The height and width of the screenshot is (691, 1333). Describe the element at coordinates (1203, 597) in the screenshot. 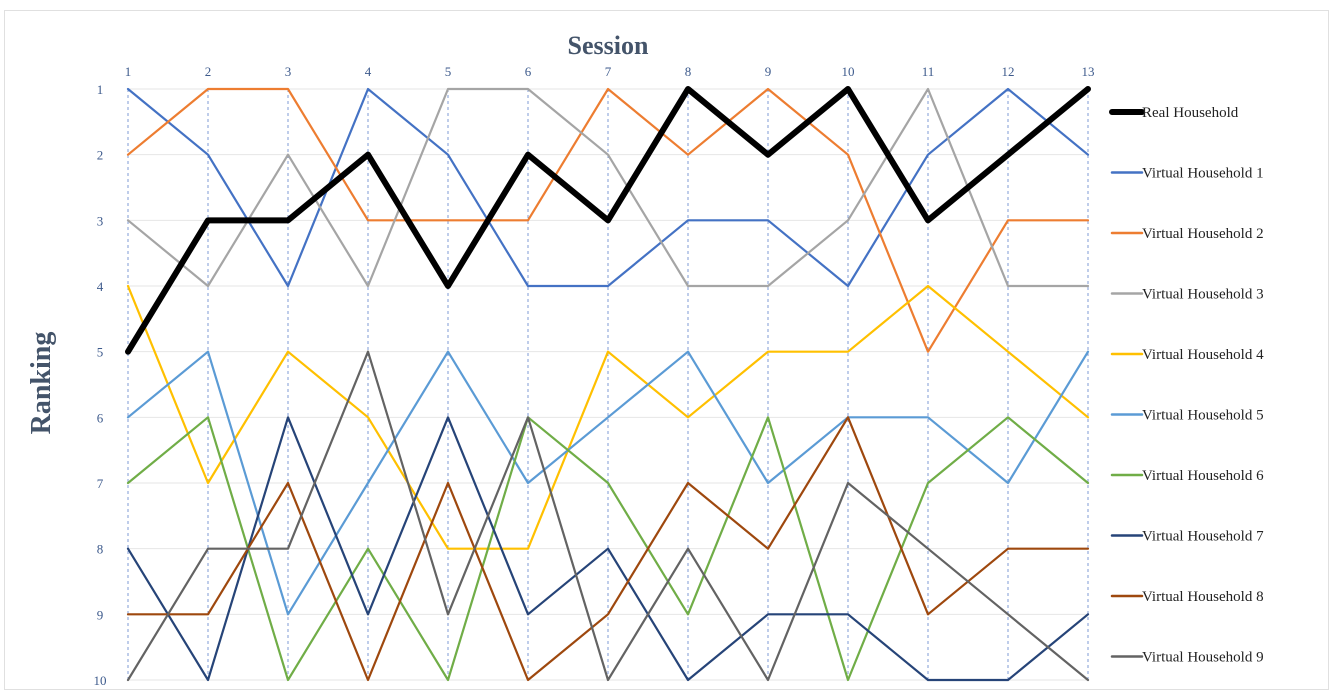

I see `legend-label: Virtual Household 8` at that location.